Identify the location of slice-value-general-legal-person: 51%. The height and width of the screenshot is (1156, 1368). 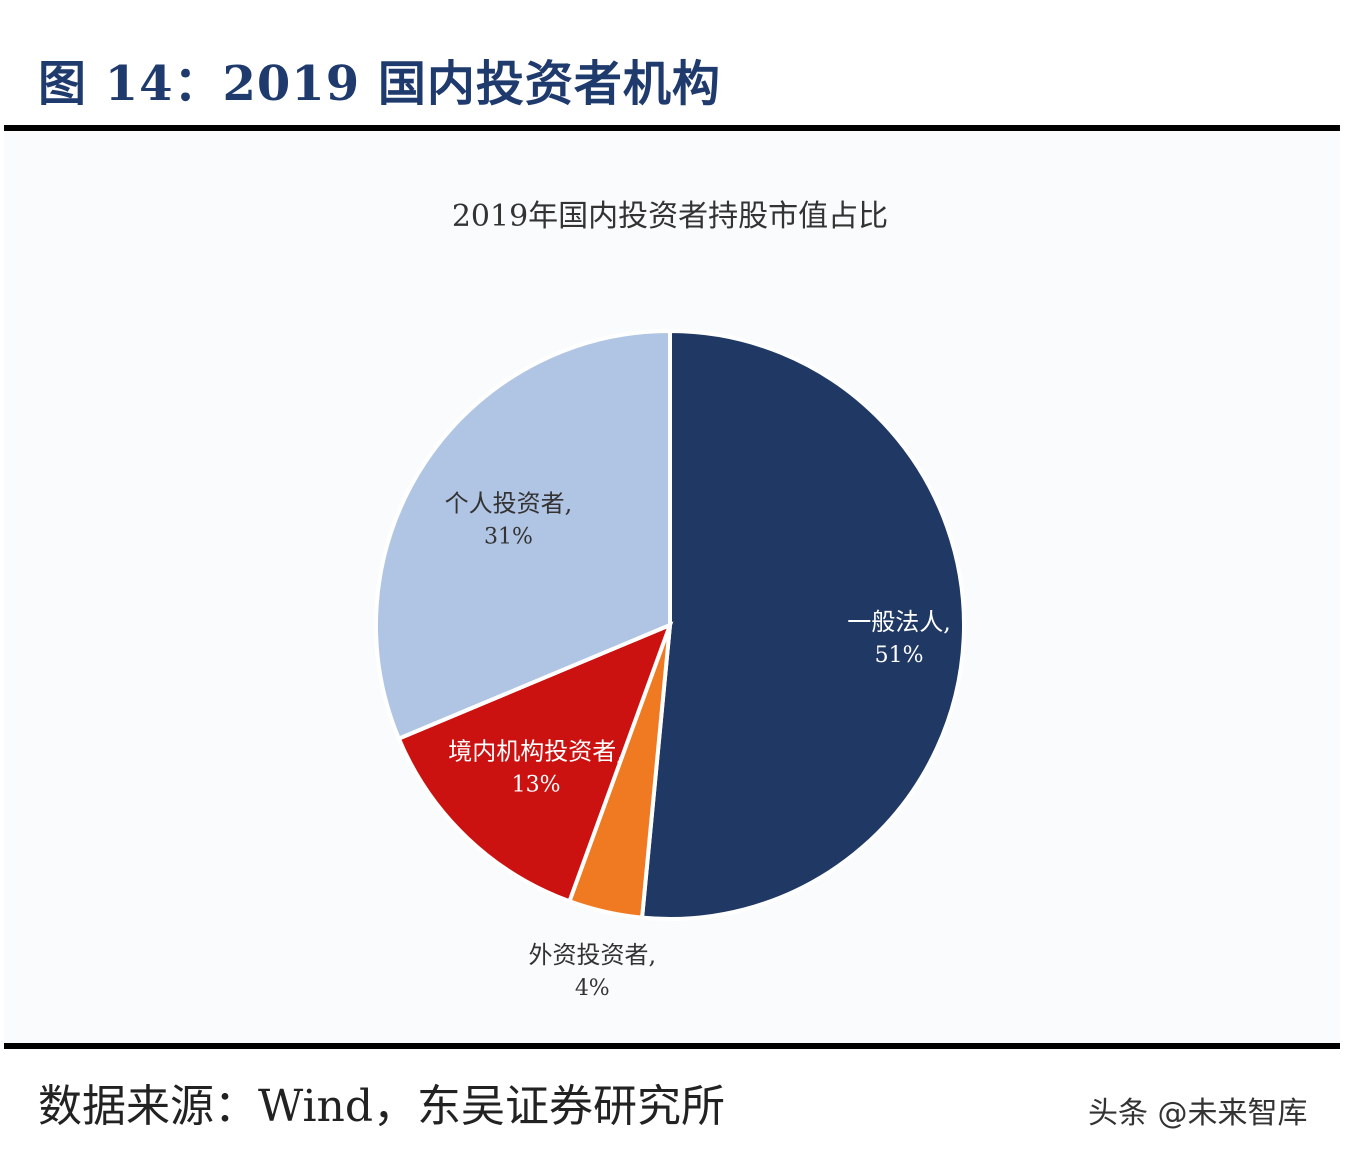
(899, 655).